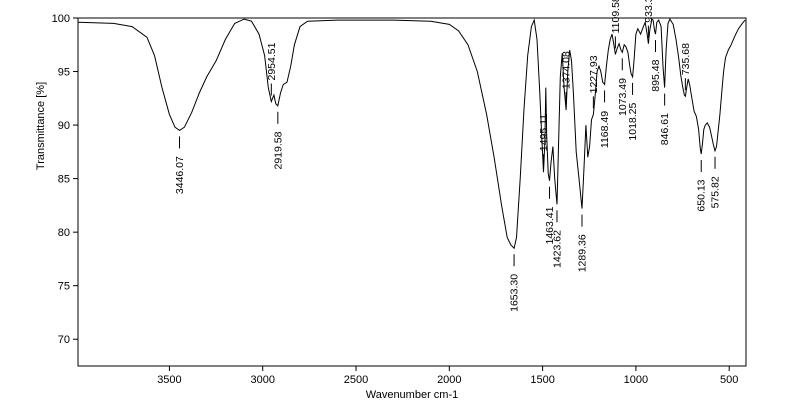 Image resolution: width=790 pixels, height=404 pixels. I want to click on peak-label: 933.35, so click(649, 11).